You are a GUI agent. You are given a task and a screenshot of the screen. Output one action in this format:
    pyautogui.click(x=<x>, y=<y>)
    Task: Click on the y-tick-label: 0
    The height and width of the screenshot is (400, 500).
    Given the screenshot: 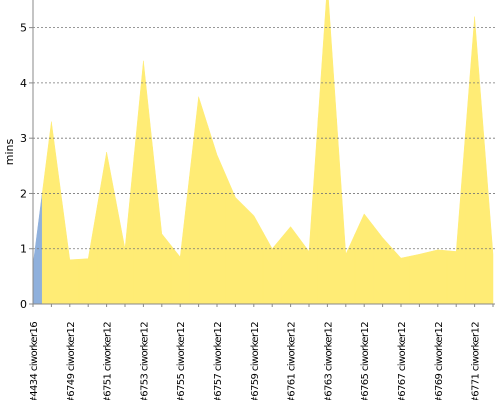 What is the action you would take?
    pyautogui.click(x=23, y=304)
    